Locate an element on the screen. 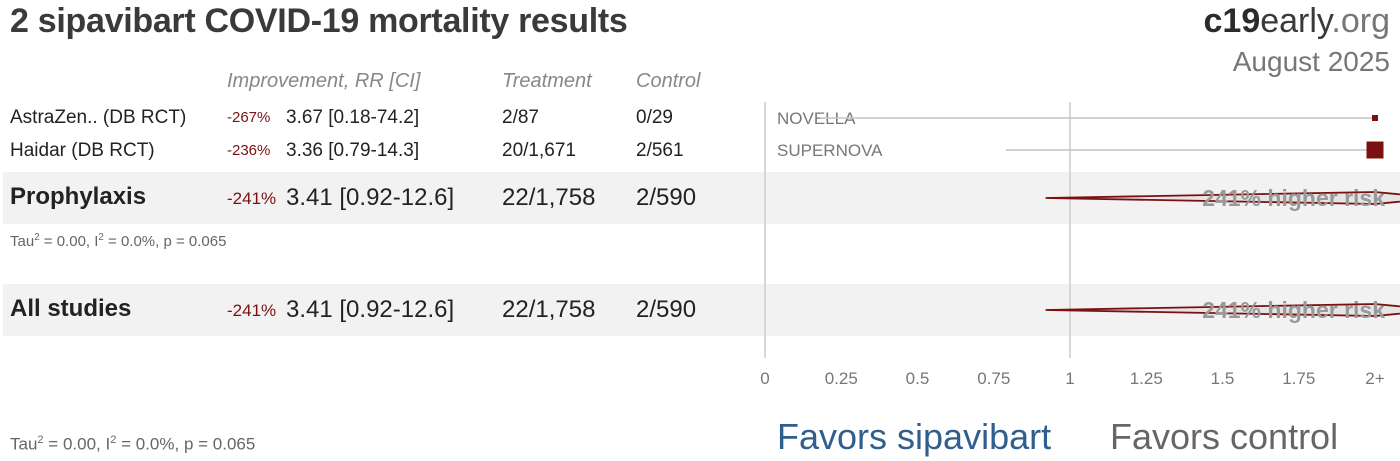 Image resolution: width=1400 pixels, height=461 pixels. study-trial-label: NOVELLA is located at coordinates (816, 118).